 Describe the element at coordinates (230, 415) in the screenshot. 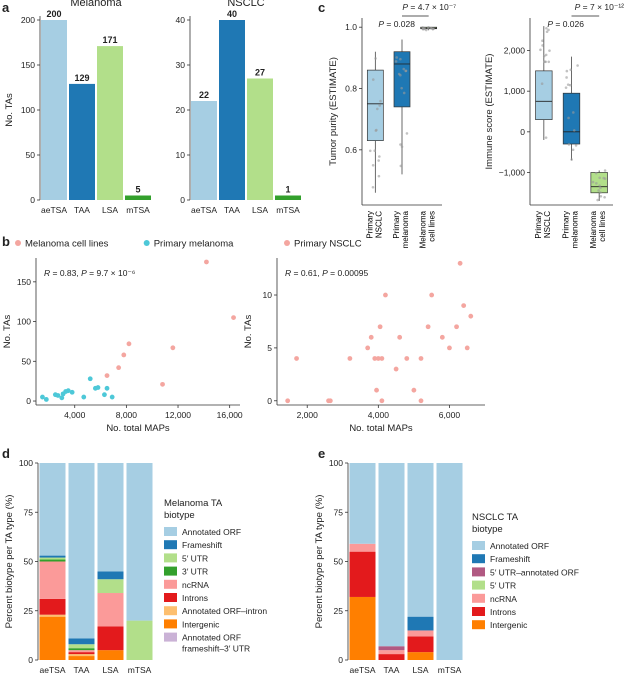

I see `x-tick-label: 16,000` at that location.